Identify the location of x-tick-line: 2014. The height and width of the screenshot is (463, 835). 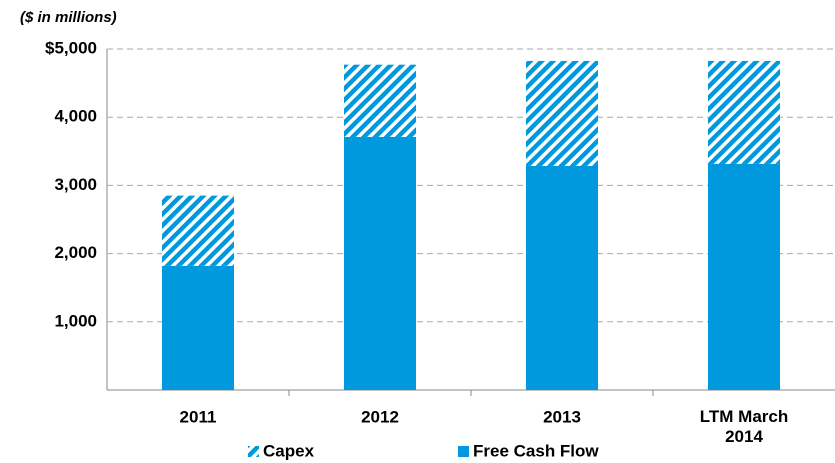
(744, 436).